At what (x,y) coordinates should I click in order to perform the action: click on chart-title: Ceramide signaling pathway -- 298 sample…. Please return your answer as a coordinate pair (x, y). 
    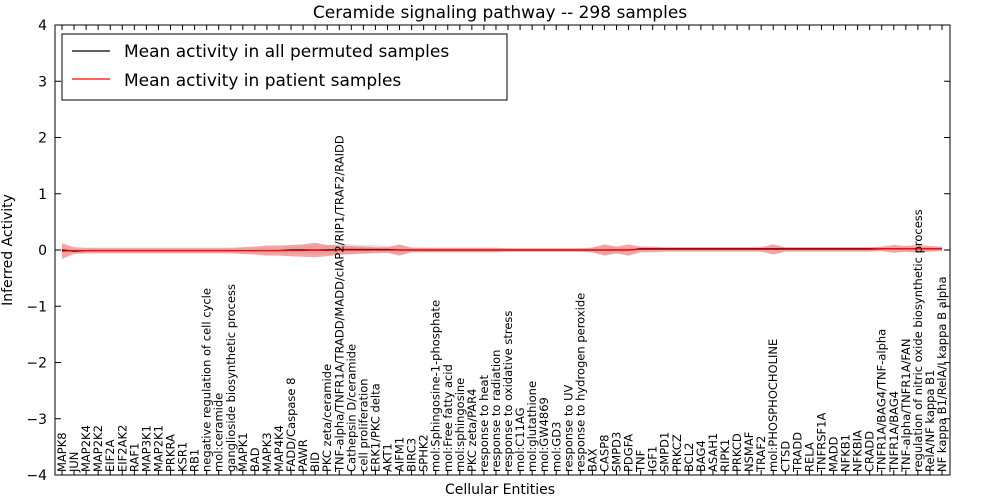
    Looking at the image, I should click on (500, 13).